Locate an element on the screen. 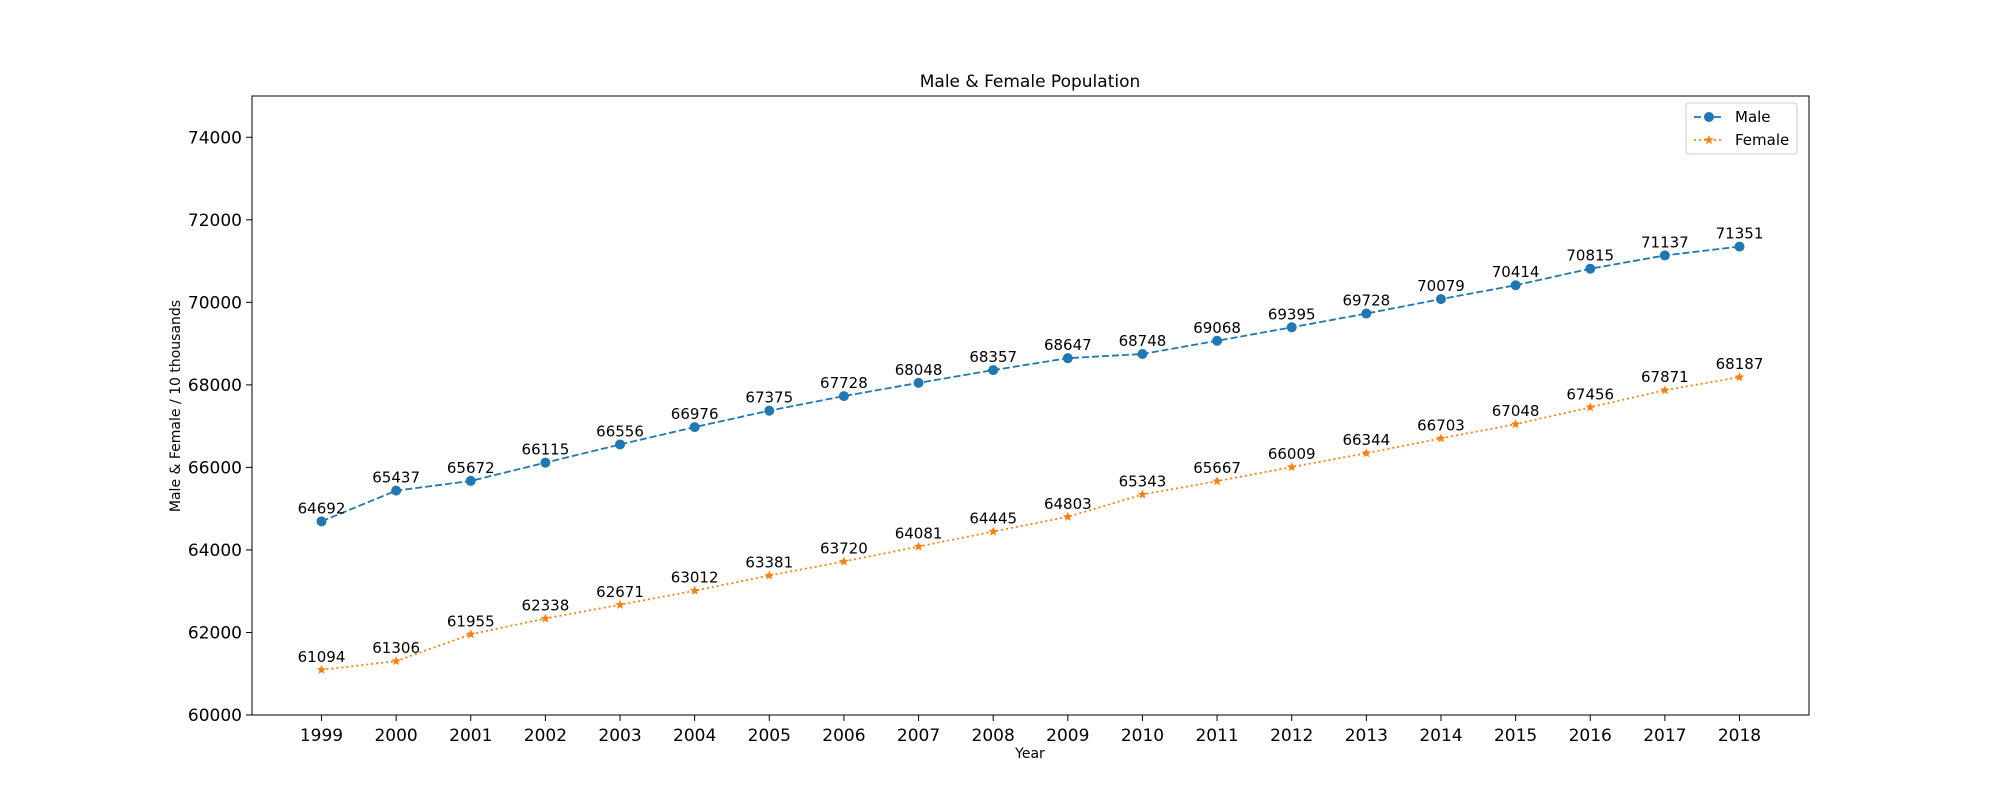 This screenshot has height=800, width=2000. x-tick-label: 2009 is located at coordinates (1067, 736).